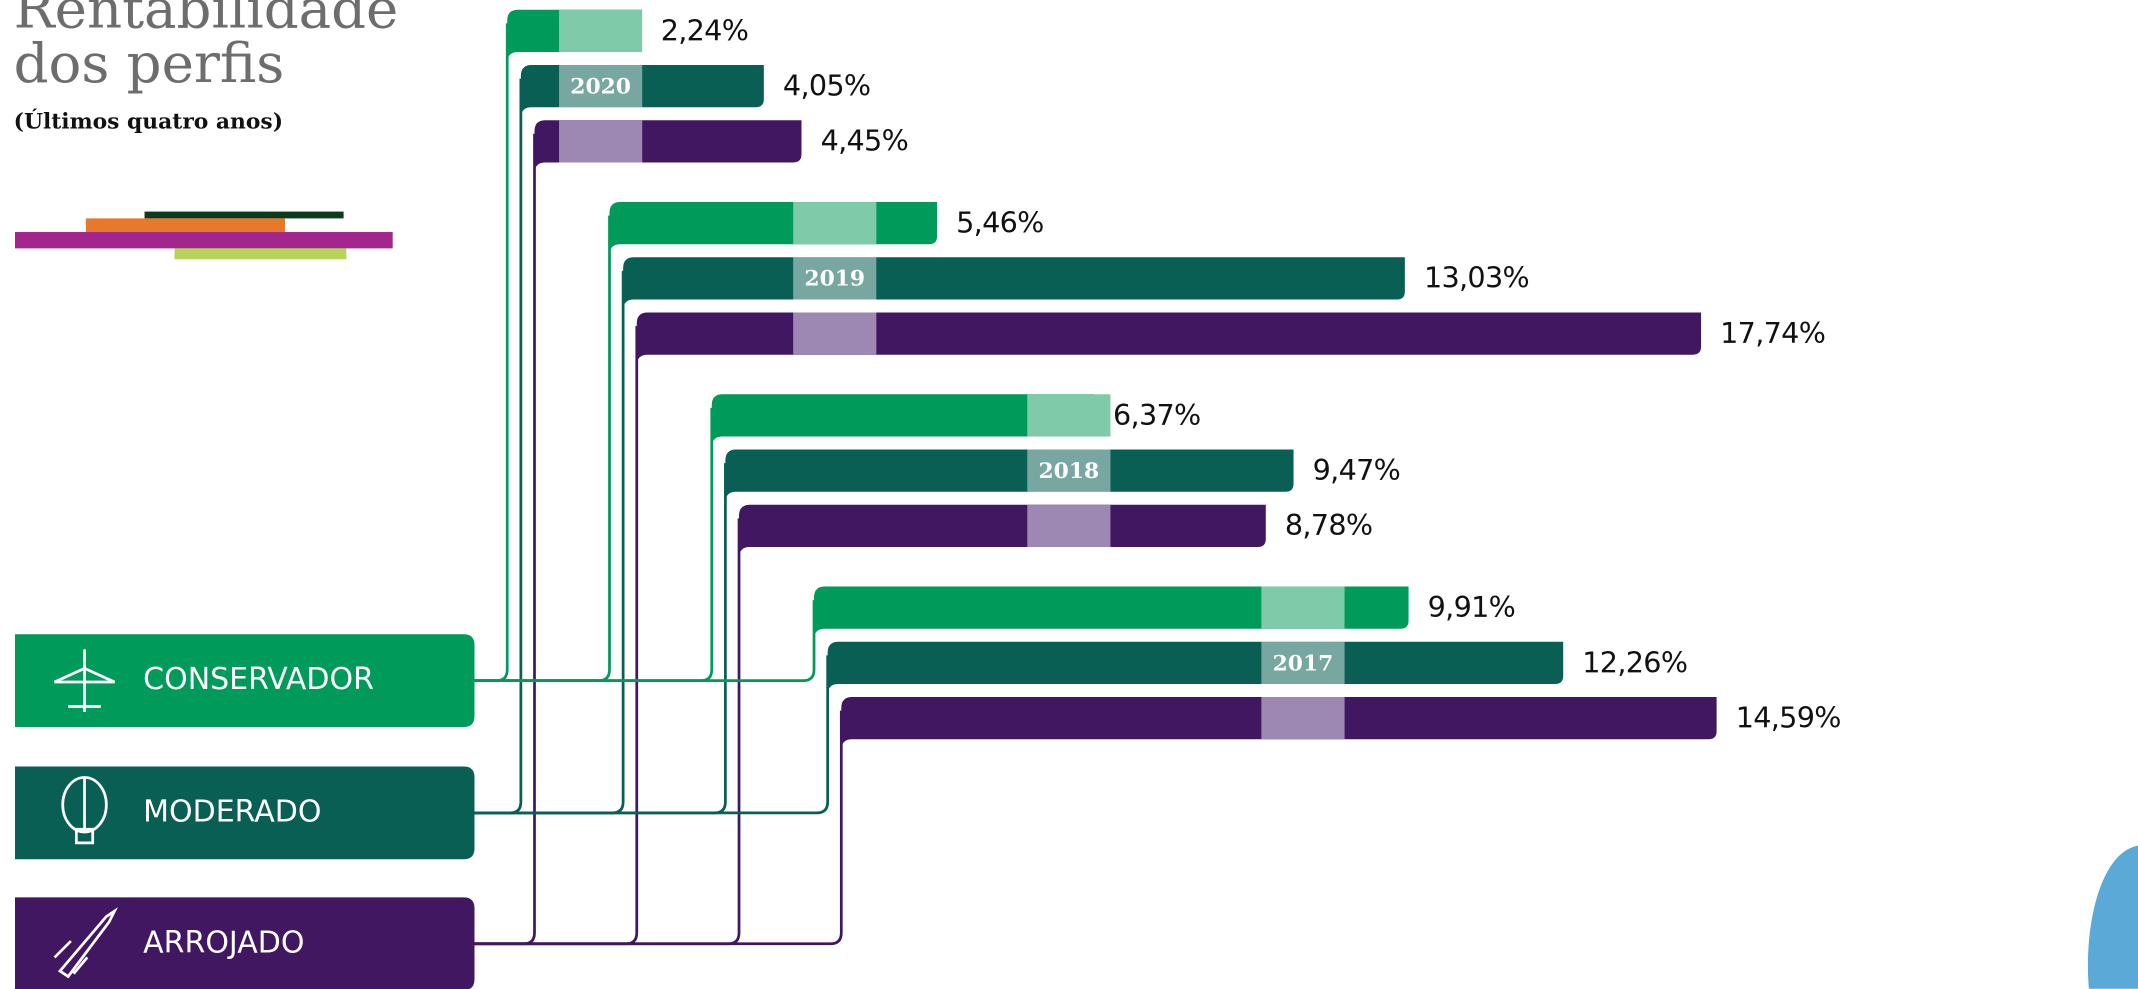 The height and width of the screenshot is (989, 2138). Describe the element at coordinates (1472, 607) in the screenshot. I see `value-label: 9,91%` at that location.